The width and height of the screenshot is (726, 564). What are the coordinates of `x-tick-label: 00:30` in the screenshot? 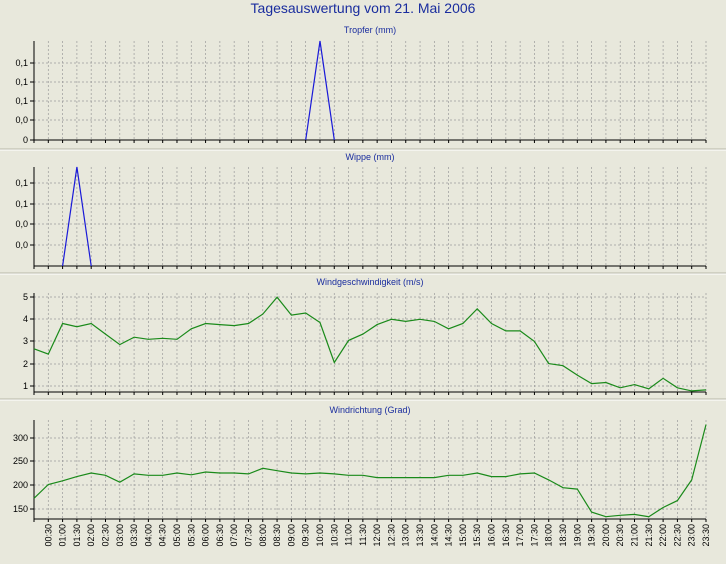 It's located at (48, 535).